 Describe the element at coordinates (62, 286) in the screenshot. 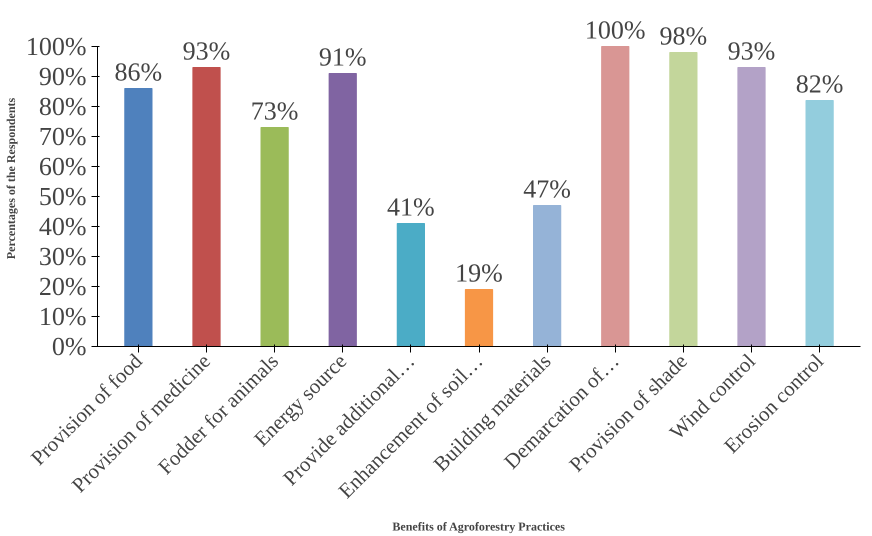

I see `y-tick-label: 20%` at that location.